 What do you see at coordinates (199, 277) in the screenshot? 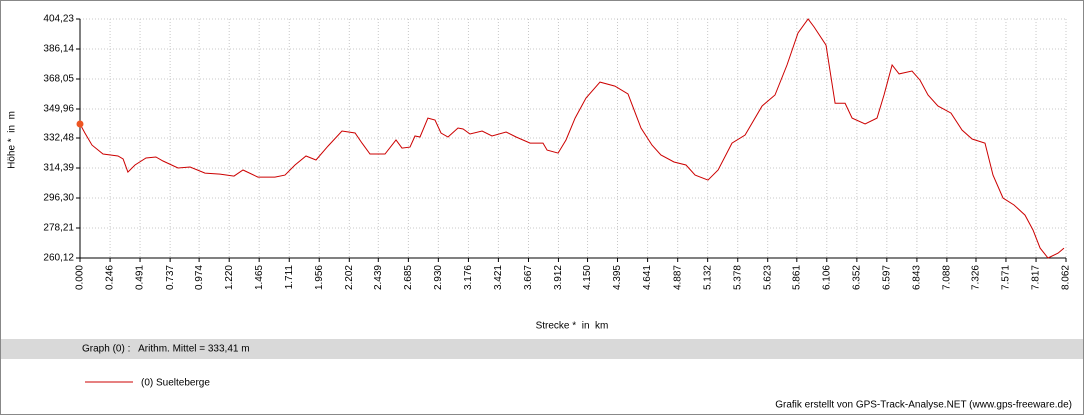
I see `x-tick-label: 0.974` at bounding box center [199, 277].